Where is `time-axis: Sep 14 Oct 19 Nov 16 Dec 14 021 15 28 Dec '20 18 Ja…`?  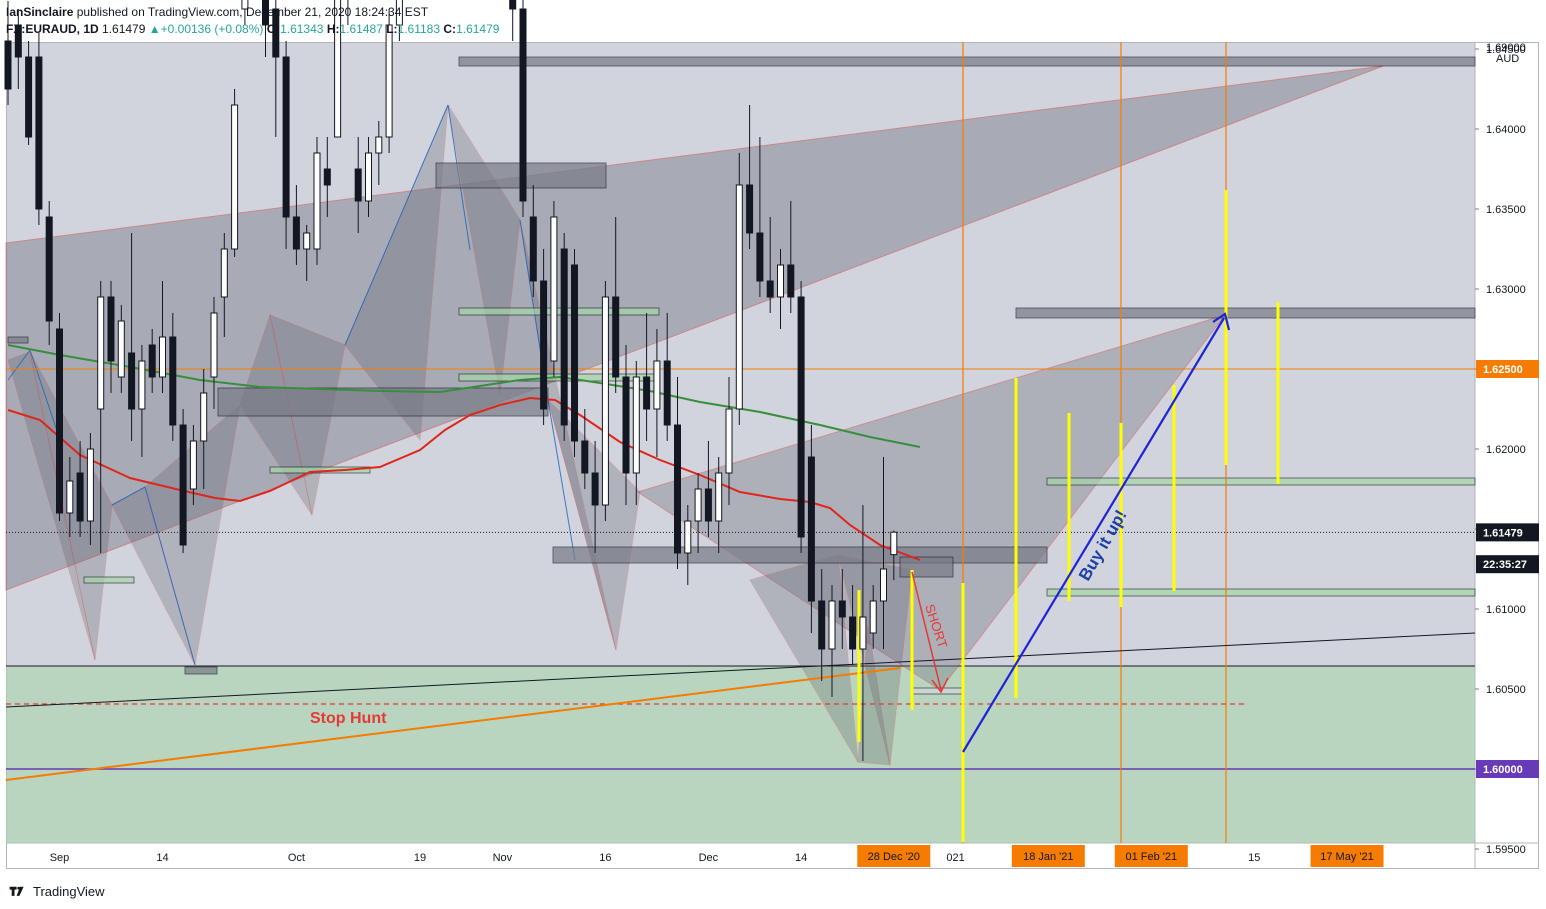
time-axis: Sep 14 Oct 19 Nov 16 Dec 14 021 15 28 Dec '20 18 Ja… is located at coordinates (717, 856).